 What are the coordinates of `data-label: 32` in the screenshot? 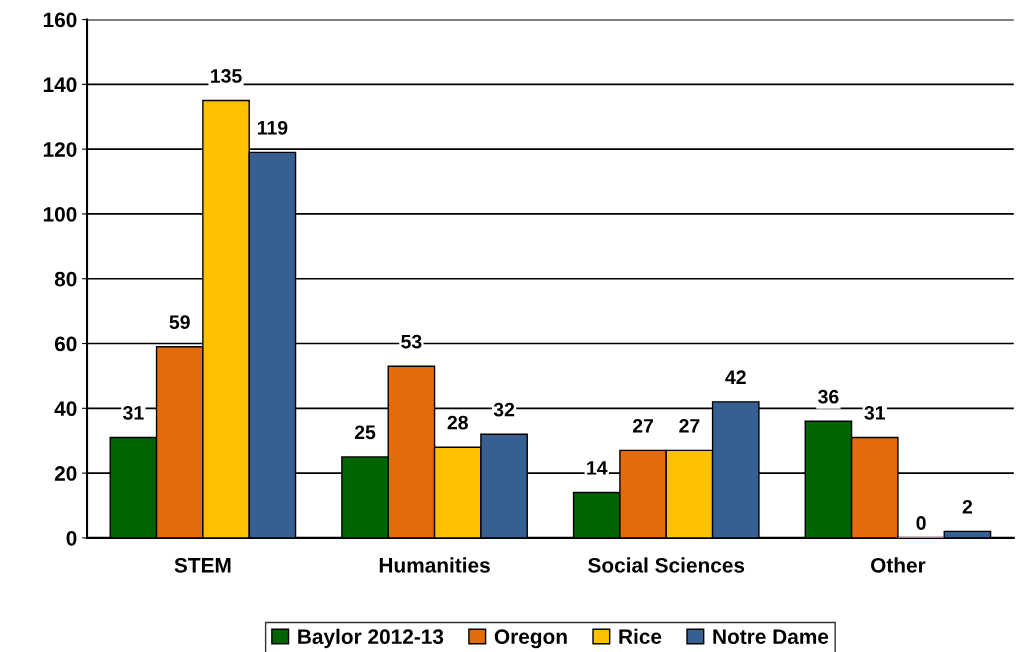 It's located at (504, 409).